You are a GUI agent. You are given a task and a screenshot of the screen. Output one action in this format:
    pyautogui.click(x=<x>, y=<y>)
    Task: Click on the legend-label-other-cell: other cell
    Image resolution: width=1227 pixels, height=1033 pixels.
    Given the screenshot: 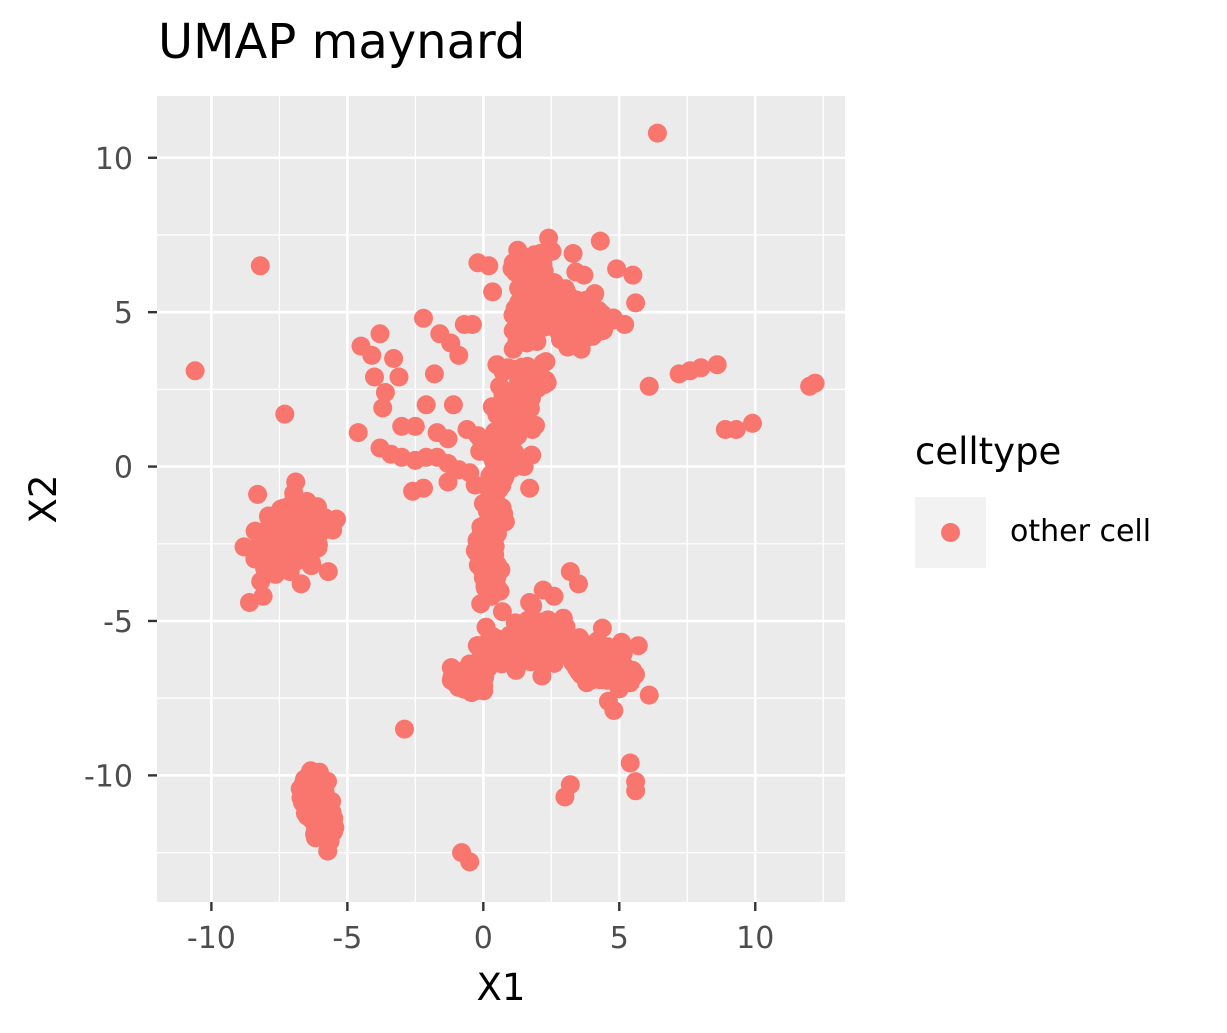 What is the action you would take?
    pyautogui.click(x=1081, y=531)
    